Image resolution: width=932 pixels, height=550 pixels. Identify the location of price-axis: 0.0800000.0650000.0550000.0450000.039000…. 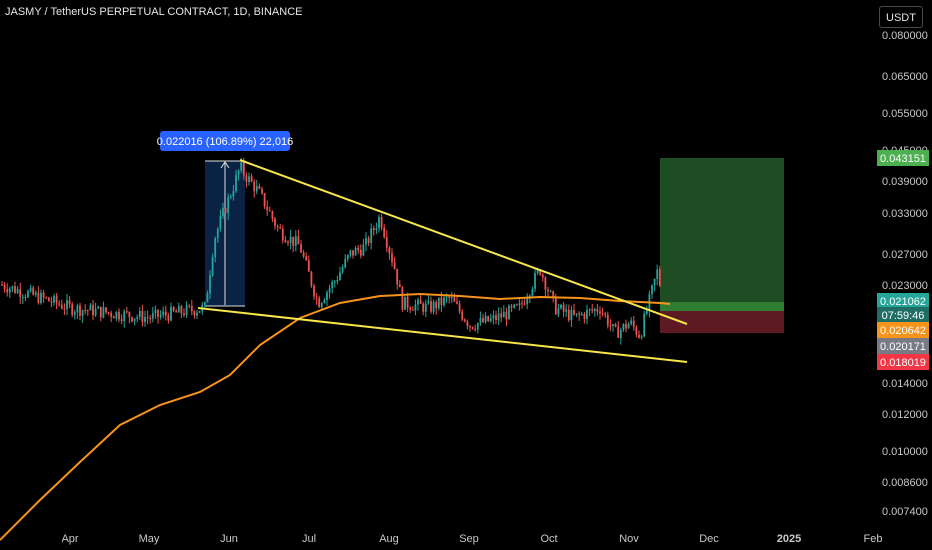
(905, 274).